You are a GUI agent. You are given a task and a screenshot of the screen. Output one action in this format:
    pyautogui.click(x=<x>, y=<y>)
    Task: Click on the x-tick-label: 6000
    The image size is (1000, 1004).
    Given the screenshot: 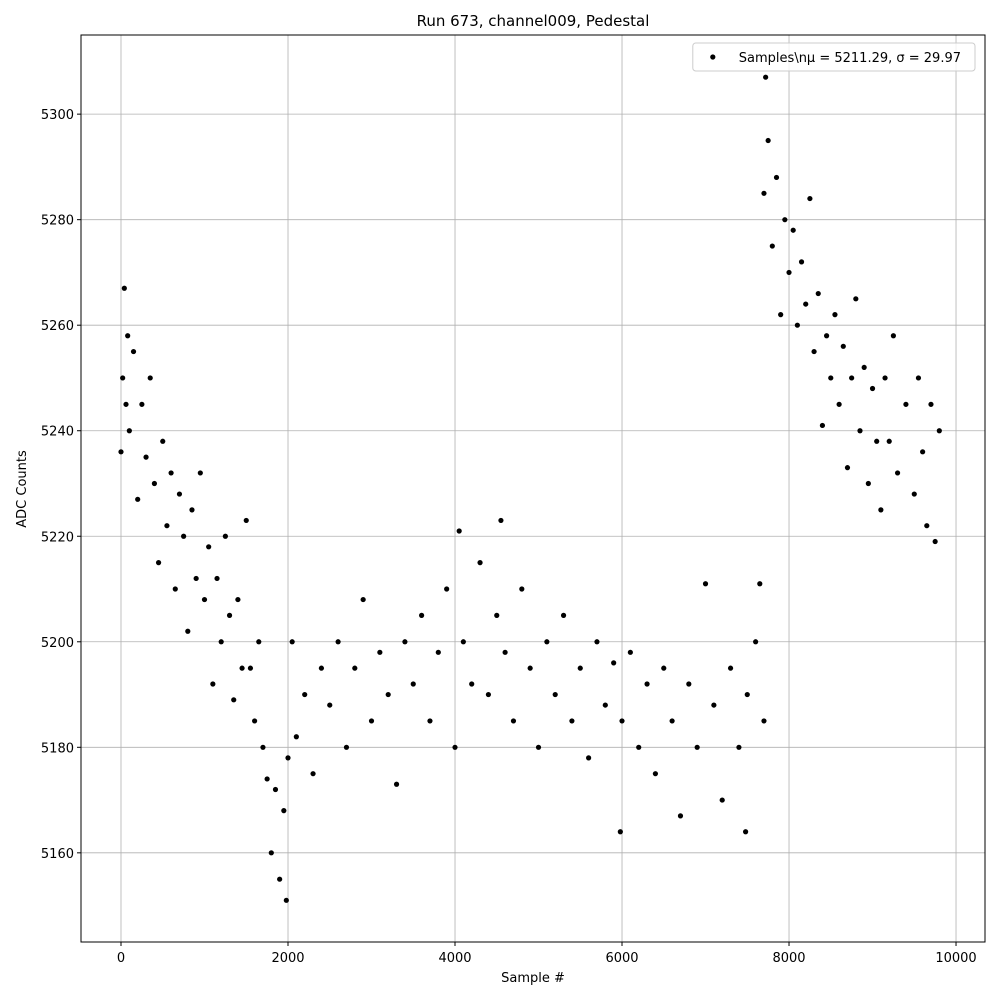 What is the action you would take?
    pyautogui.click(x=621, y=958)
    